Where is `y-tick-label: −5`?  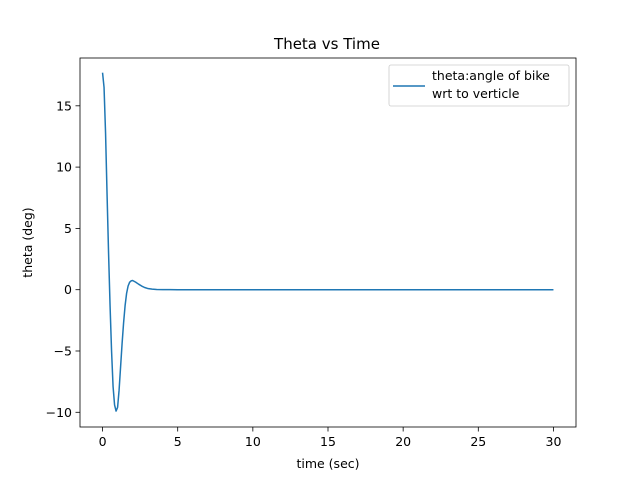 y-tick-label: −5 is located at coordinates (63, 350).